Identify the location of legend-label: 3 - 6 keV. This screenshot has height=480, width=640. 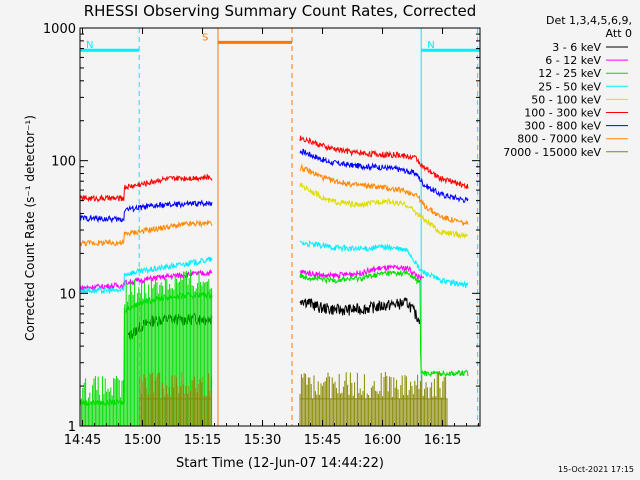
(576, 47).